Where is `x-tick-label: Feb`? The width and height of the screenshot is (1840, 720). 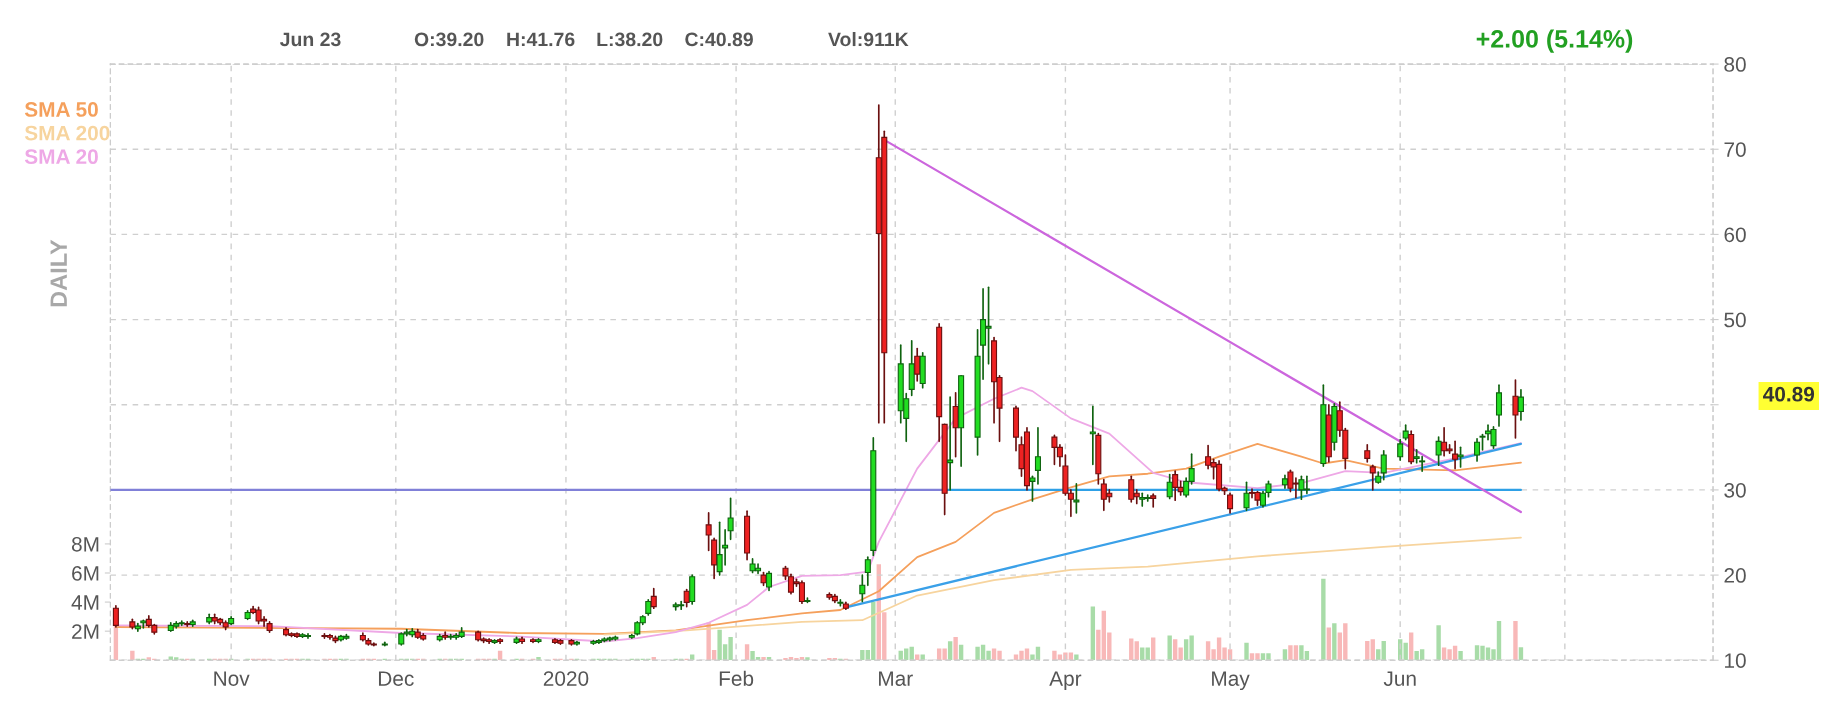
x-tick-label: Feb is located at coordinates (736, 678).